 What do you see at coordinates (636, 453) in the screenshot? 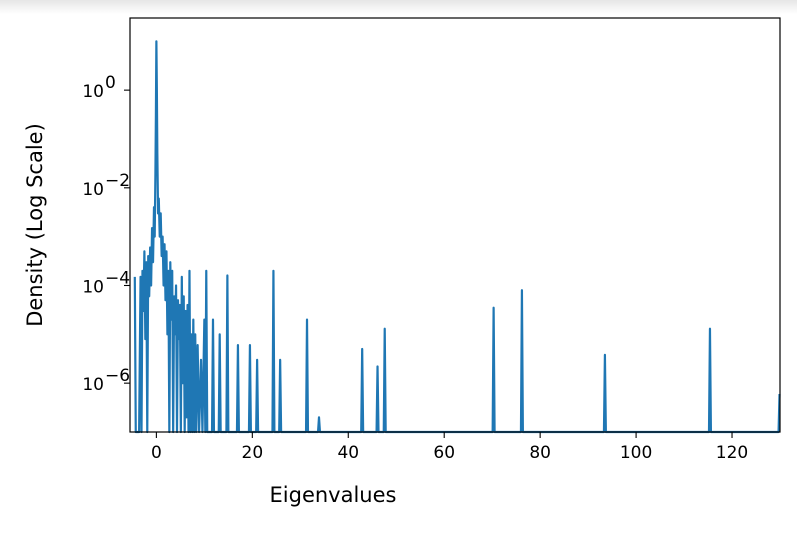
I see `x-tick-label: 100` at bounding box center [636, 453].